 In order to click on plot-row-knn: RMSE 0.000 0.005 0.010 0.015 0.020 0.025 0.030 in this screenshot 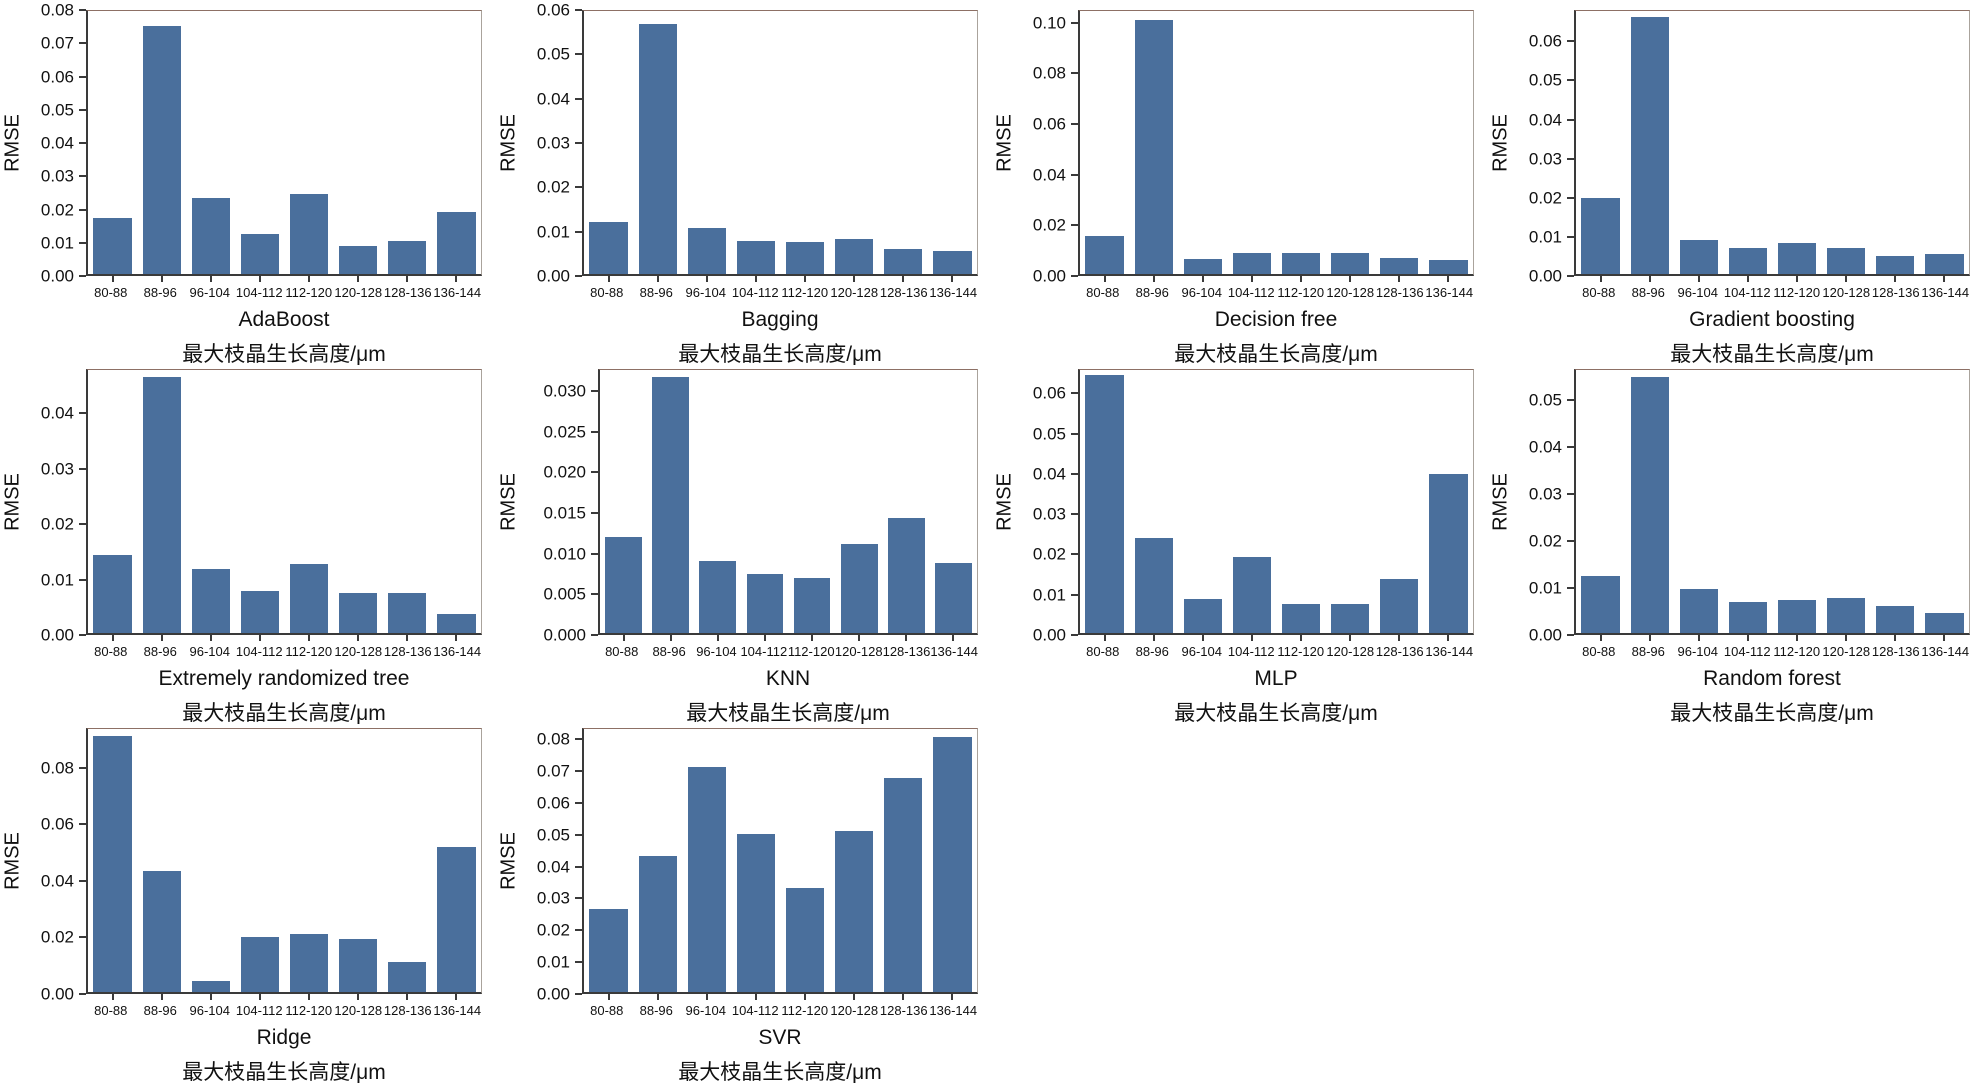, I will do `click(744, 506)`.